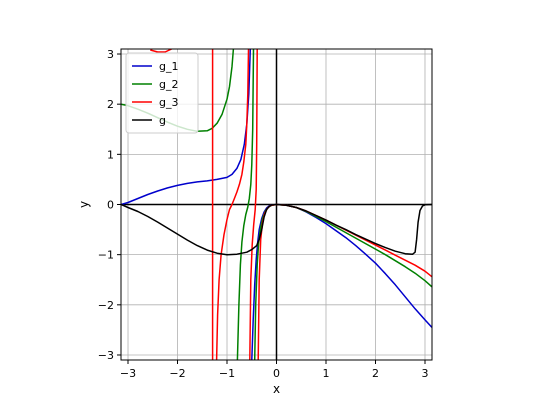 The height and width of the screenshot is (405, 540). Describe the element at coordinates (375, 373) in the screenshot. I see `x-tick-label: 2` at that location.